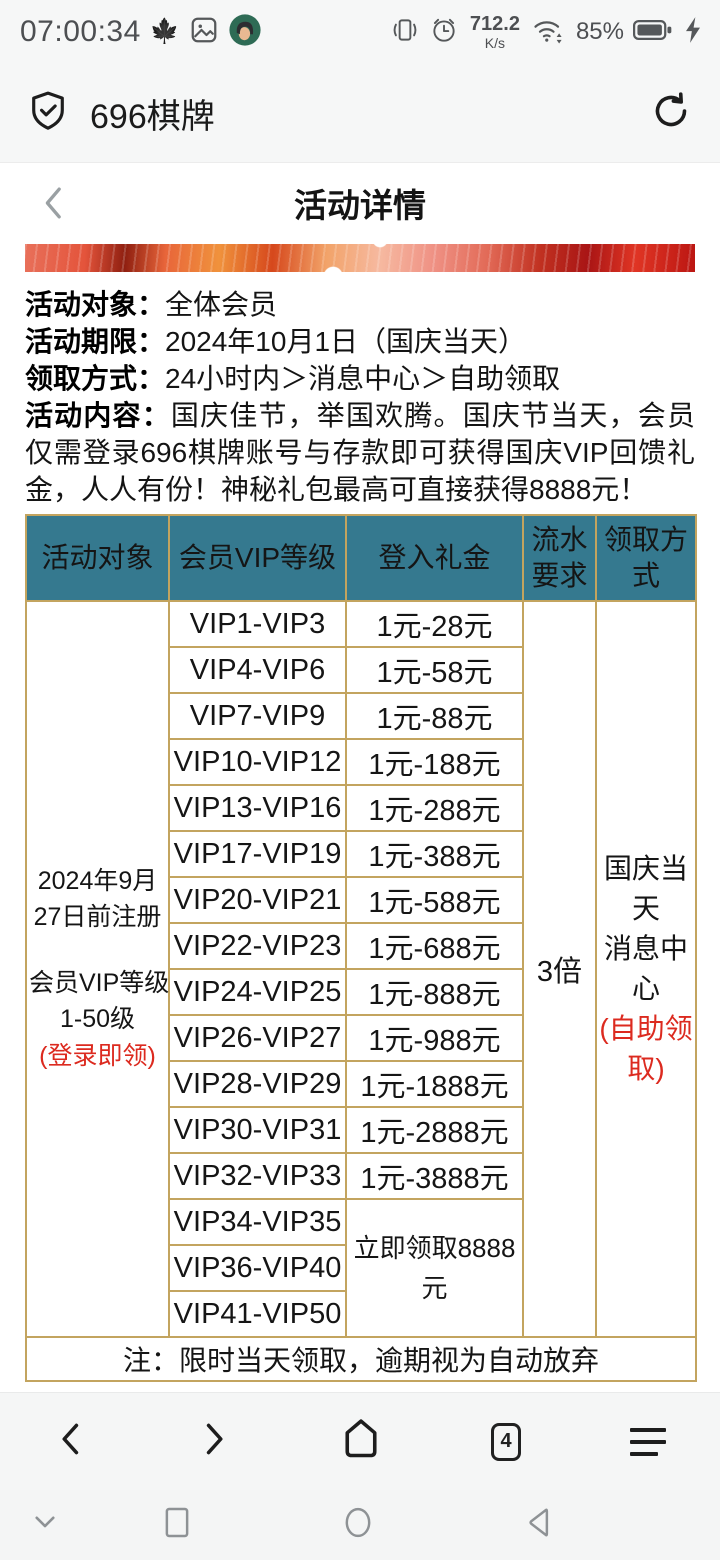 The image size is (720, 1560). I want to click on gift-cell: 1元-588元, so click(434, 900).